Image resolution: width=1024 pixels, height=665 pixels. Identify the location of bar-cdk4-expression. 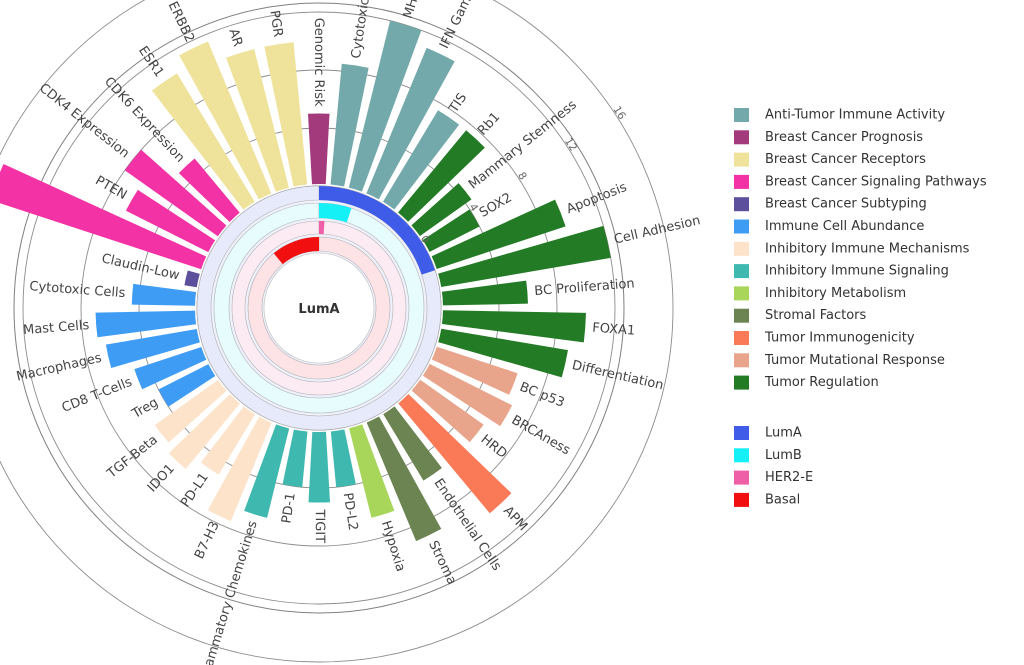
(175, 193).